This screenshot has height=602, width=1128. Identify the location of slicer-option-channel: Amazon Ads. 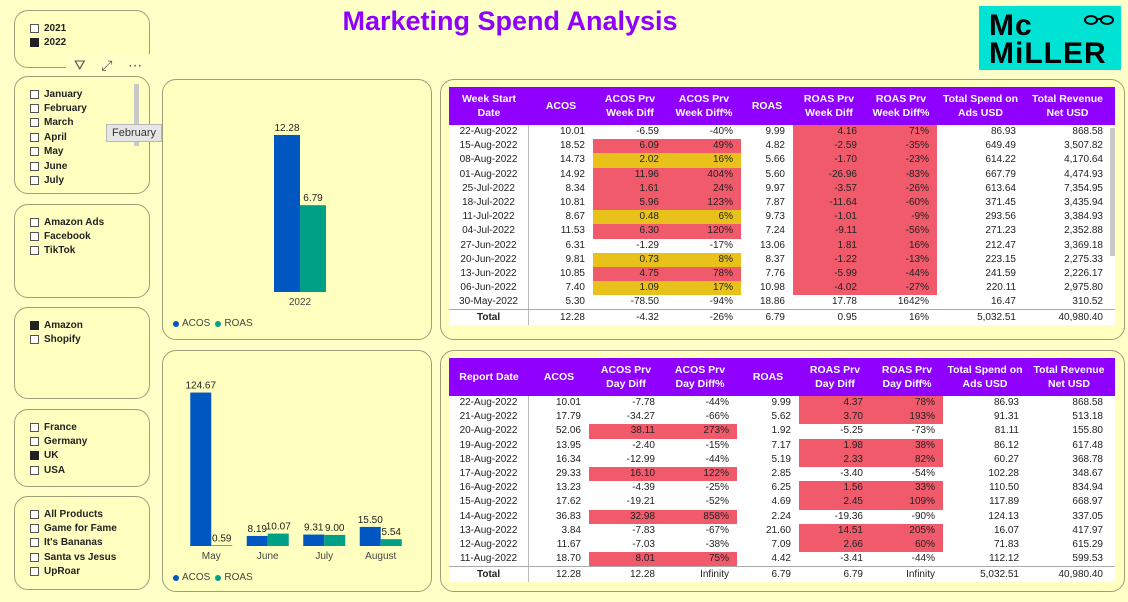
(89, 222).